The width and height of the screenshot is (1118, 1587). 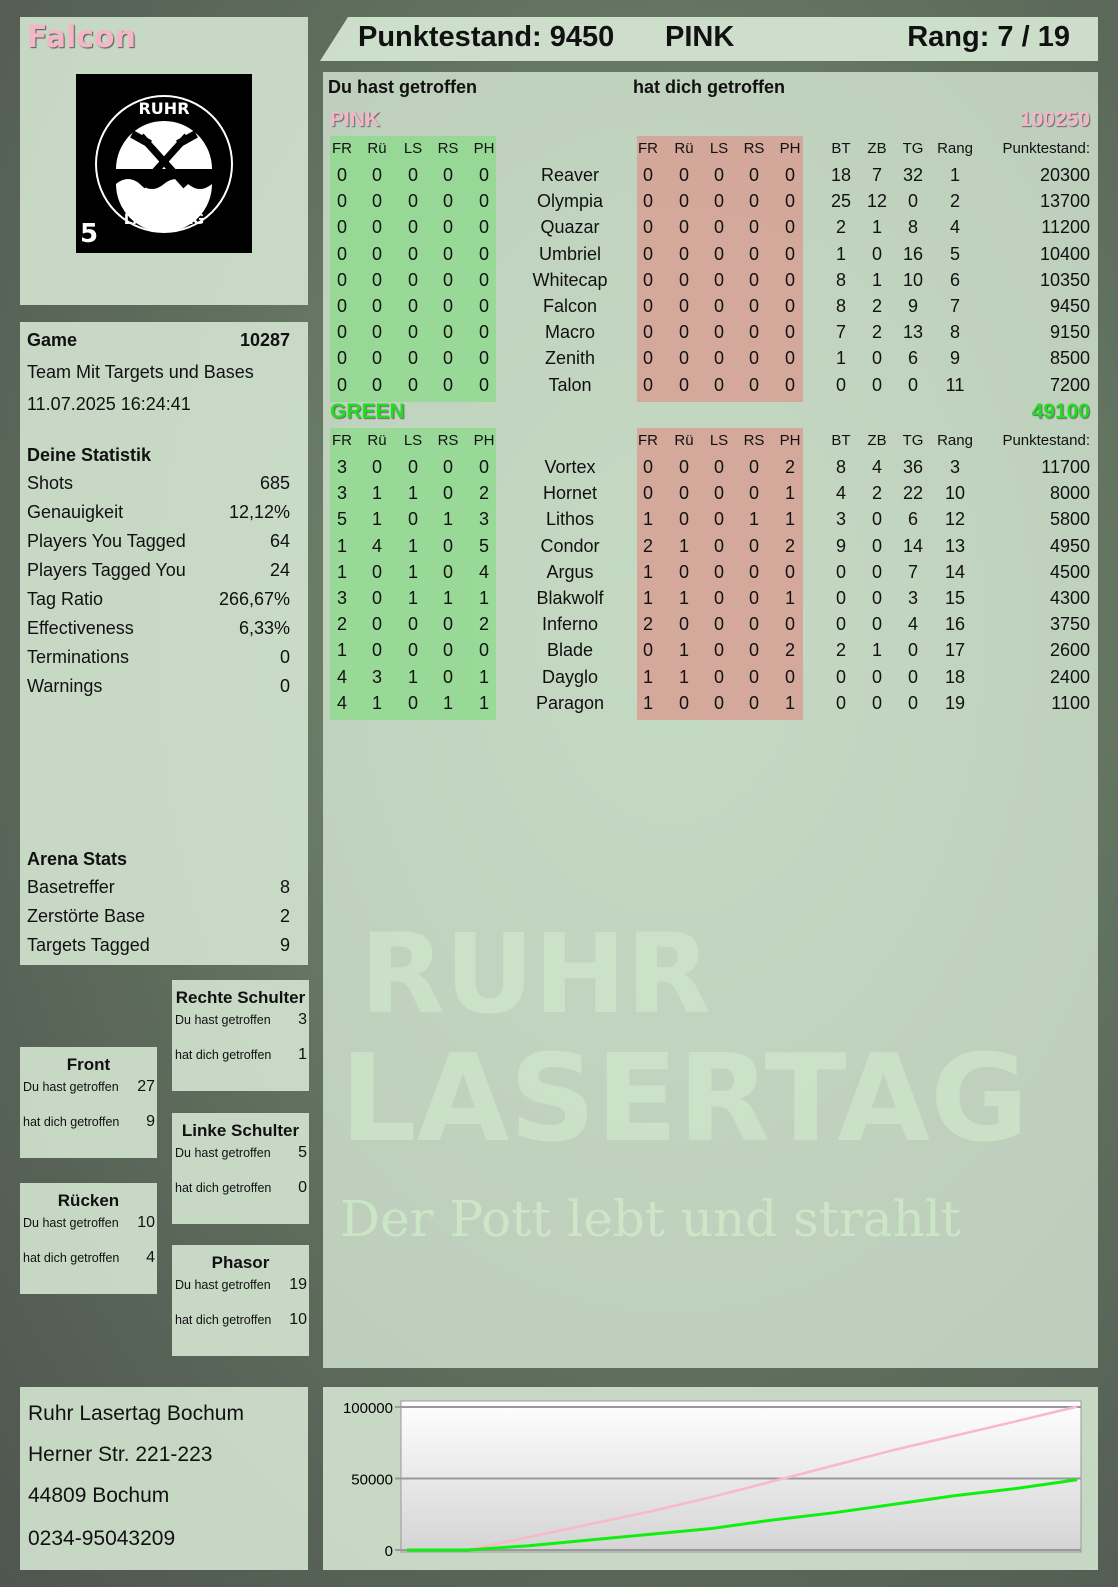 What do you see at coordinates (570, 306) in the screenshot?
I see `player-name-cell: Falcon` at bounding box center [570, 306].